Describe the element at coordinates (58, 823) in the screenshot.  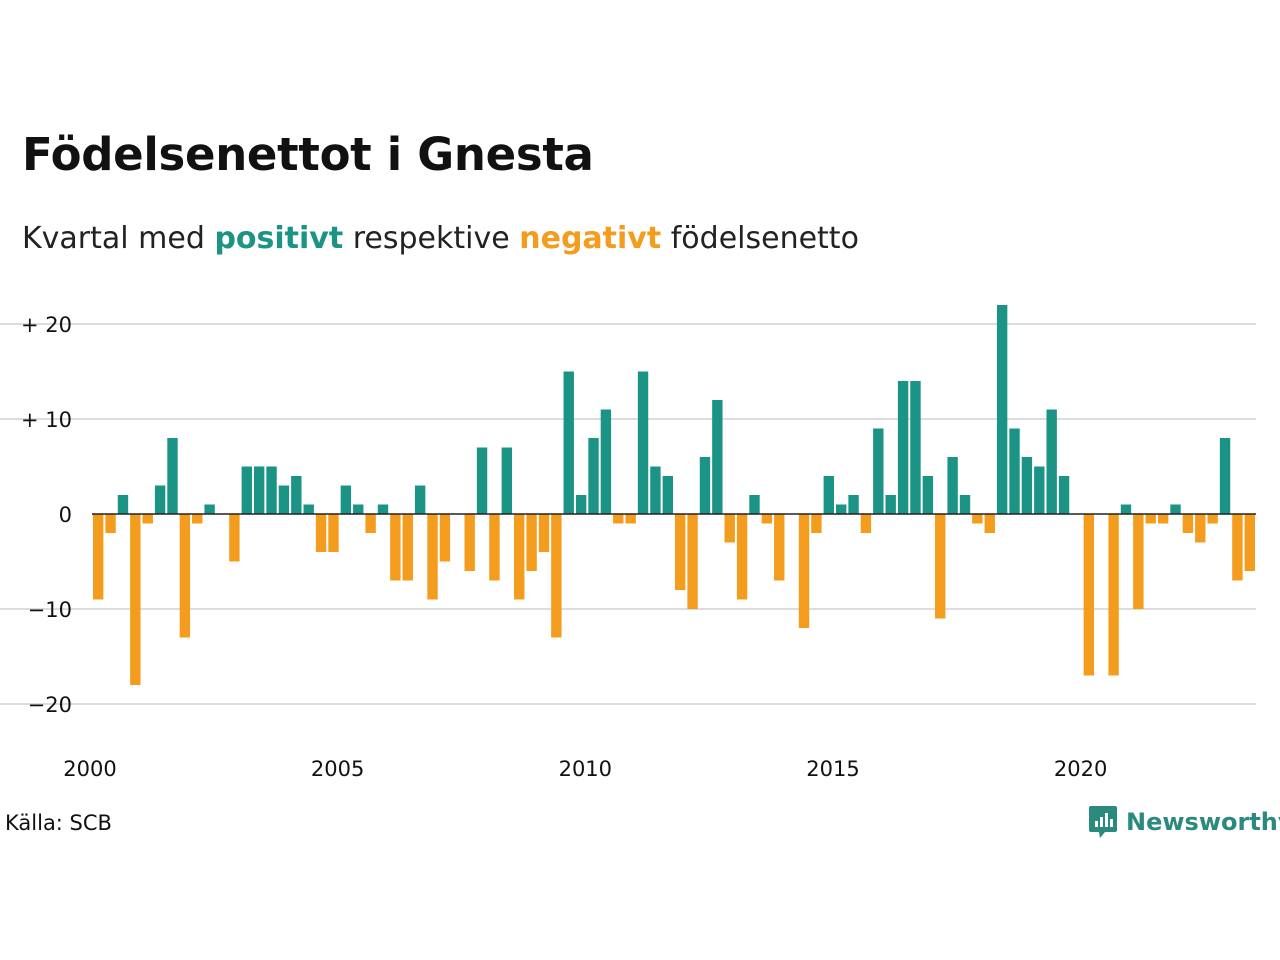
I see `source-note: Källa: SCB` at that location.